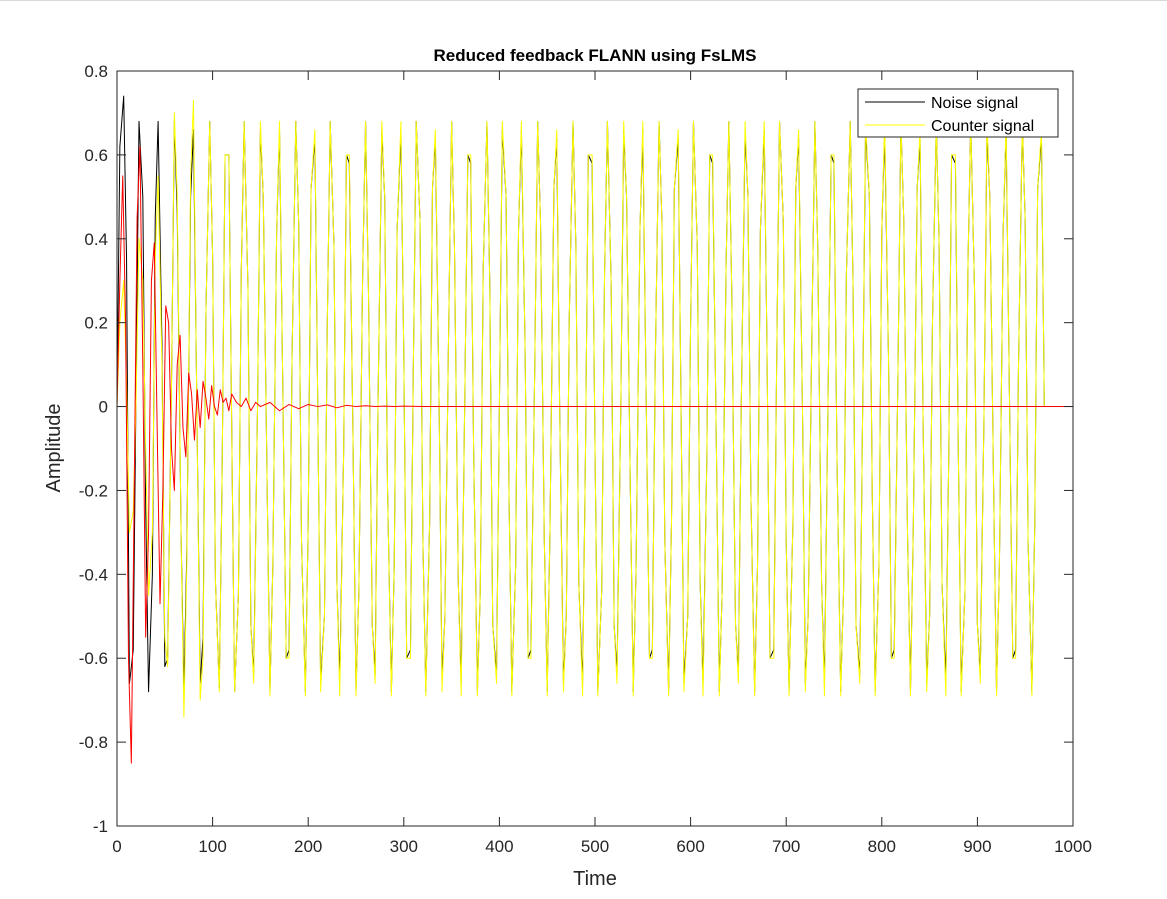 The height and width of the screenshot is (899, 1167). I want to click on y-tick-label: 0.6, so click(96, 155).